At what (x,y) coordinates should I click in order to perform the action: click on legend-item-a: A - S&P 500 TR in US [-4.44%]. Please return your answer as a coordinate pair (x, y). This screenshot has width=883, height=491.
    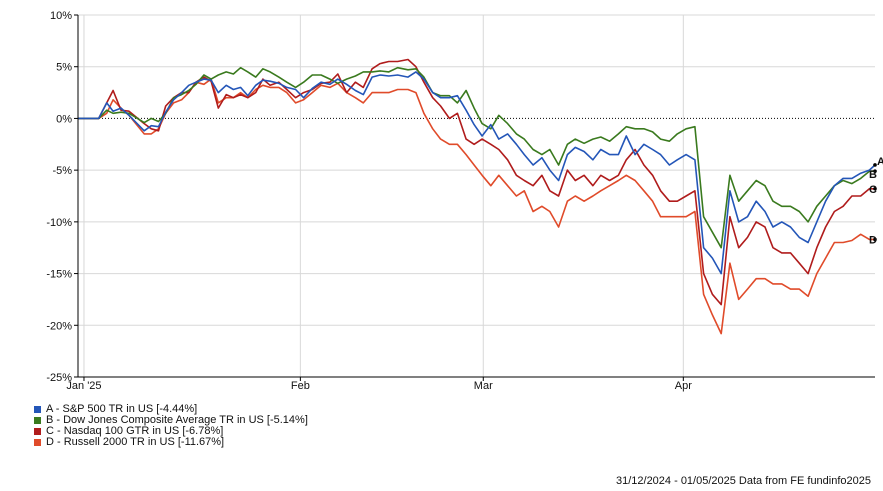
    Looking at the image, I should click on (171, 409).